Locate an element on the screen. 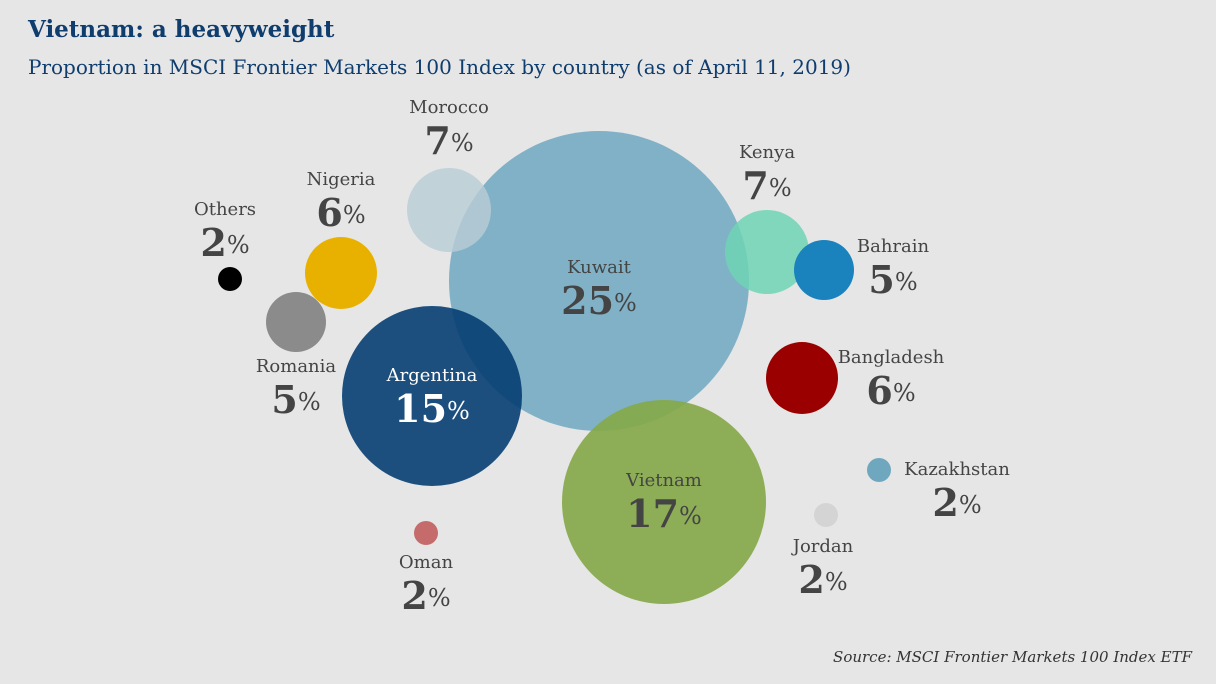  bubble-nigeria is located at coordinates (341, 273).